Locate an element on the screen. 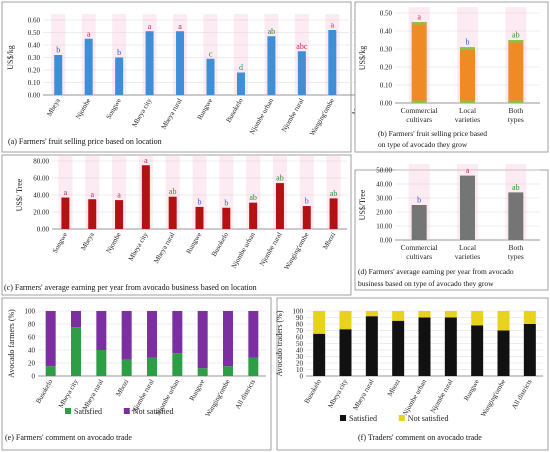 This screenshot has width=550, height=452. chart-caption: (f) Traders' comment on avocado trade is located at coordinates (420, 437).